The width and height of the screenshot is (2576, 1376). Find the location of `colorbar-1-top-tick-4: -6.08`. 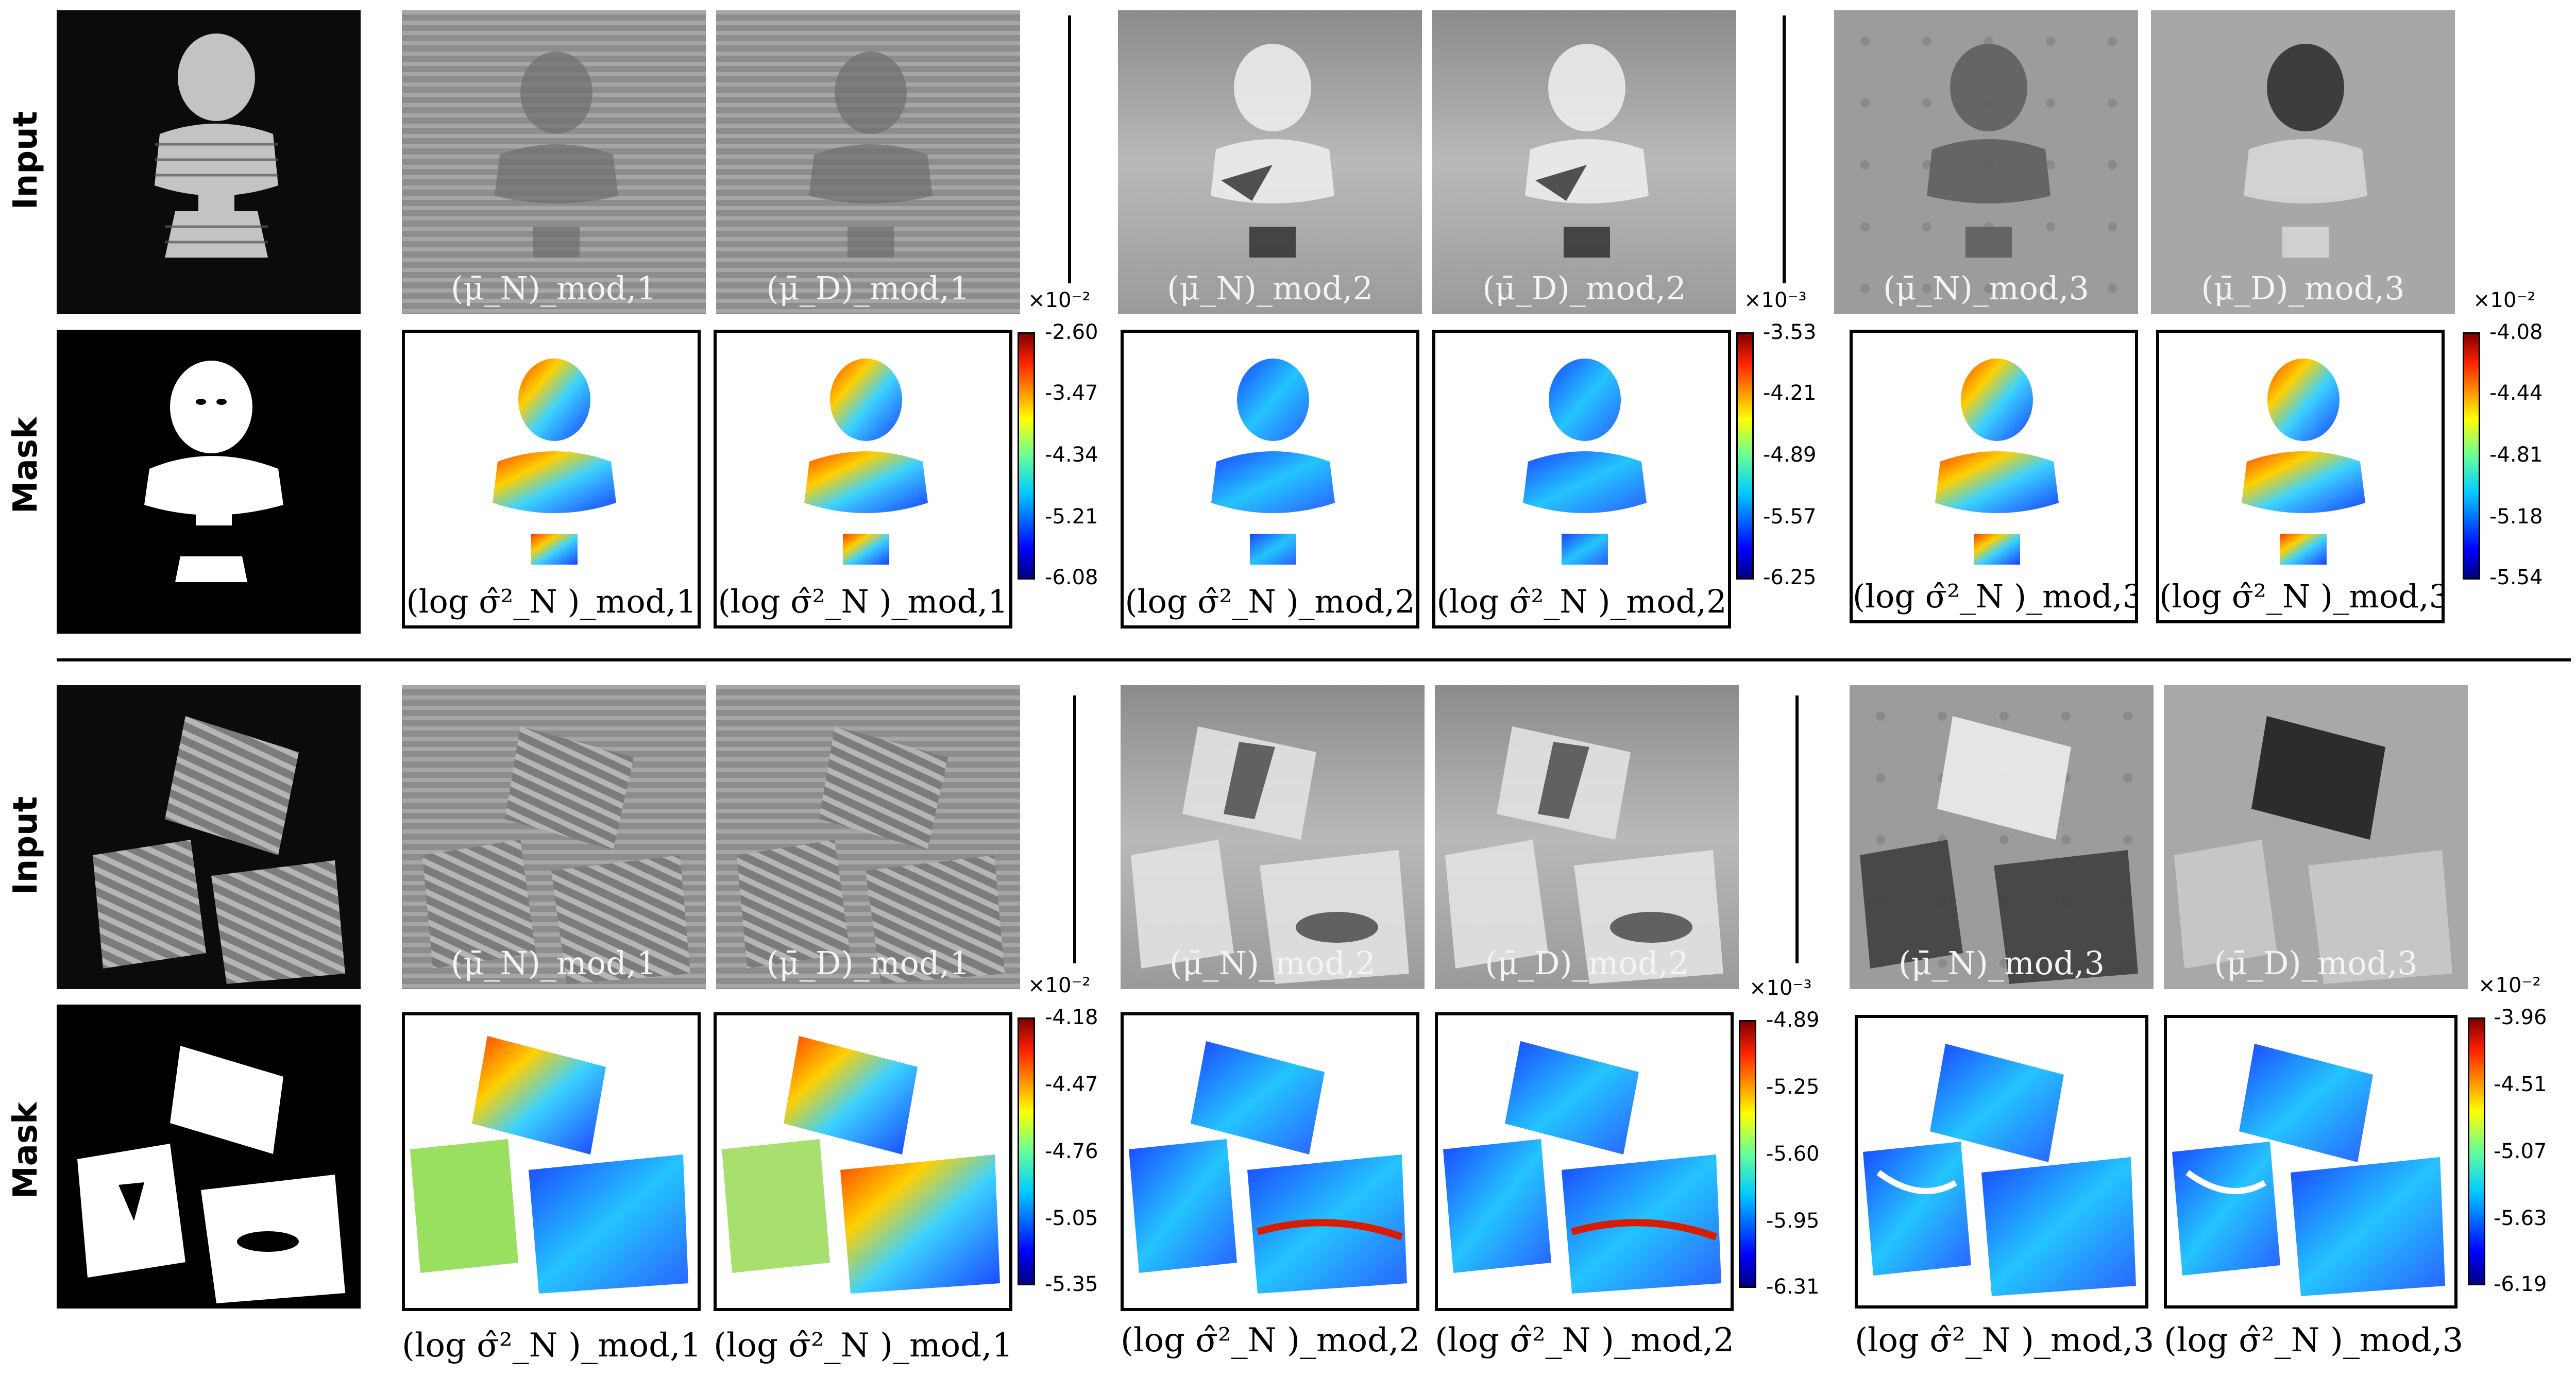

colorbar-1-top-tick-4: -6.08 is located at coordinates (1071, 578).